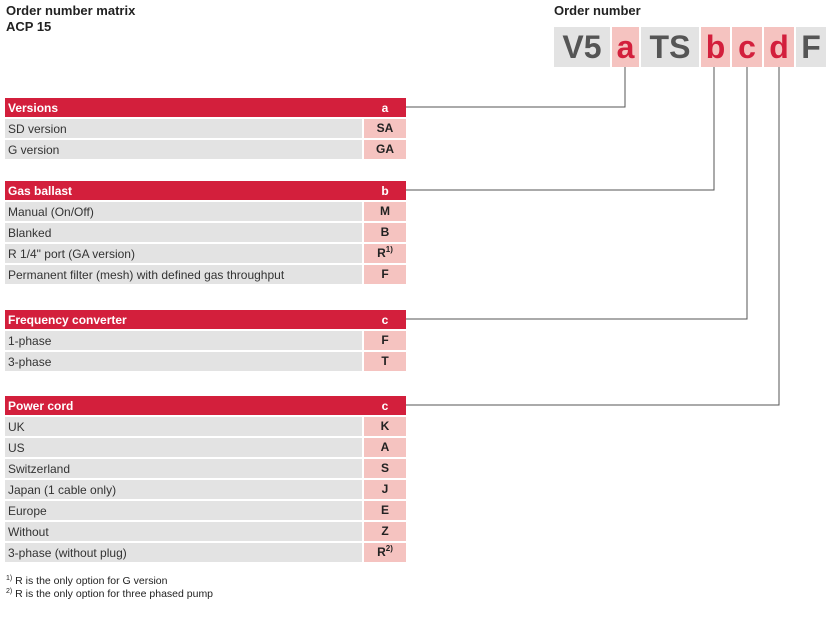 This screenshot has width=839, height=619. Describe the element at coordinates (67, 320) in the screenshot. I see `table-header-name: Frequency converter` at that location.